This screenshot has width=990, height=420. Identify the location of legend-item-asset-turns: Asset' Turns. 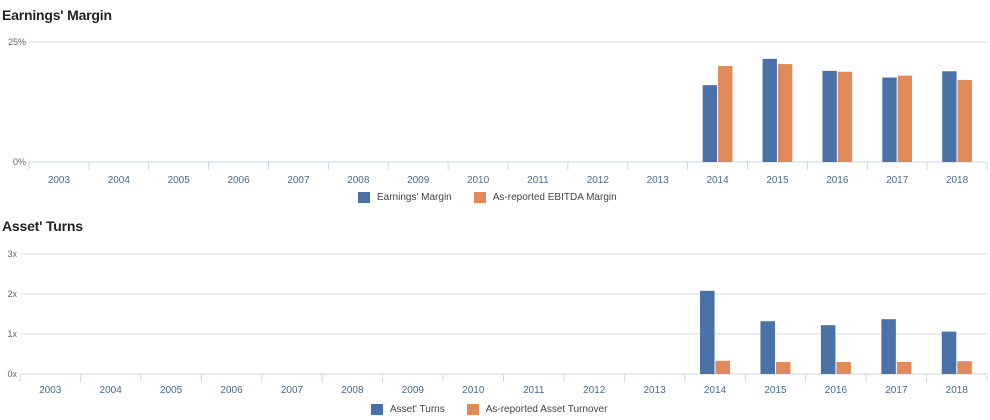
(408, 409).